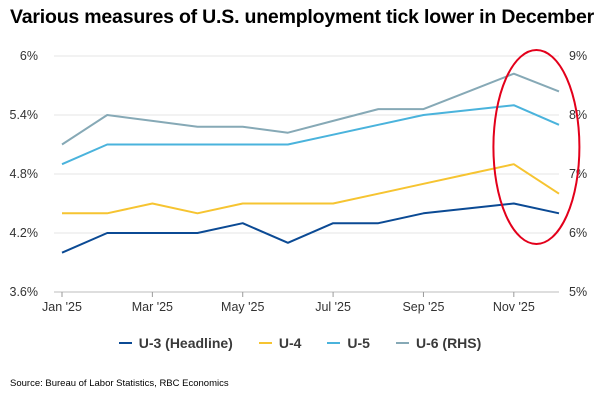  Describe the element at coordinates (290, 343) in the screenshot. I see `legend-label: U-4` at that location.